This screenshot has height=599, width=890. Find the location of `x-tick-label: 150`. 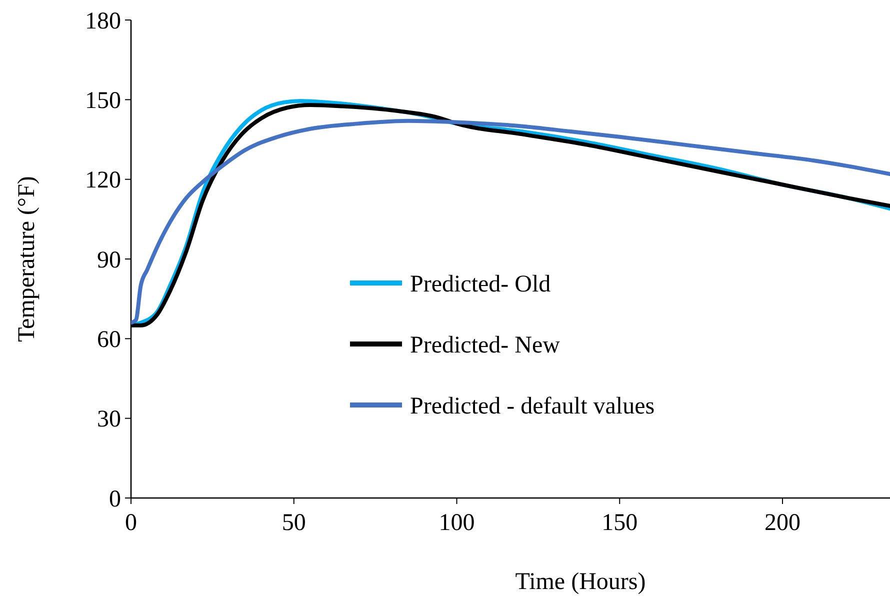

x-tick-label: 150 is located at coordinates (620, 523).